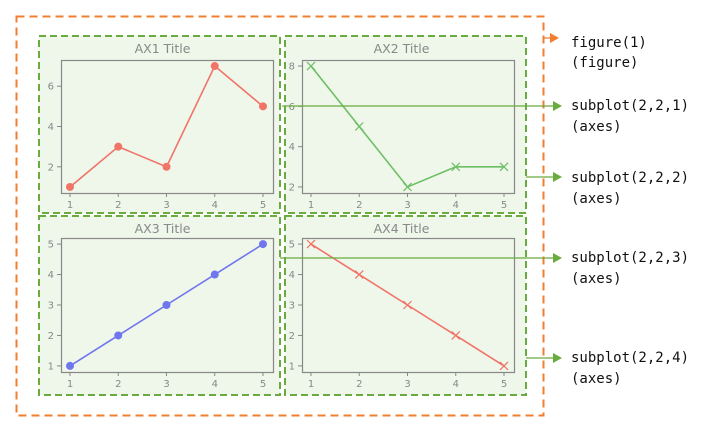 The width and height of the screenshot is (721, 435). I want to click on subplot-2: AX2 Title 1 2 3 4 5 2 4 6 8, so click(405, 124).